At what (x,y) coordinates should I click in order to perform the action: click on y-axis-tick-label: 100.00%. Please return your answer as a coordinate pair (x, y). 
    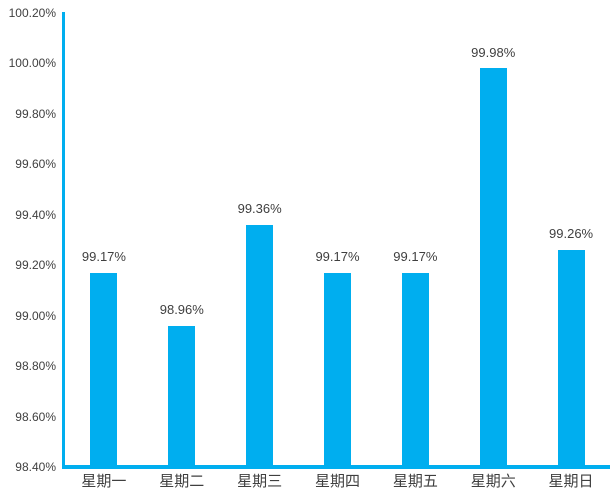
    Looking at the image, I should click on (32, 63).